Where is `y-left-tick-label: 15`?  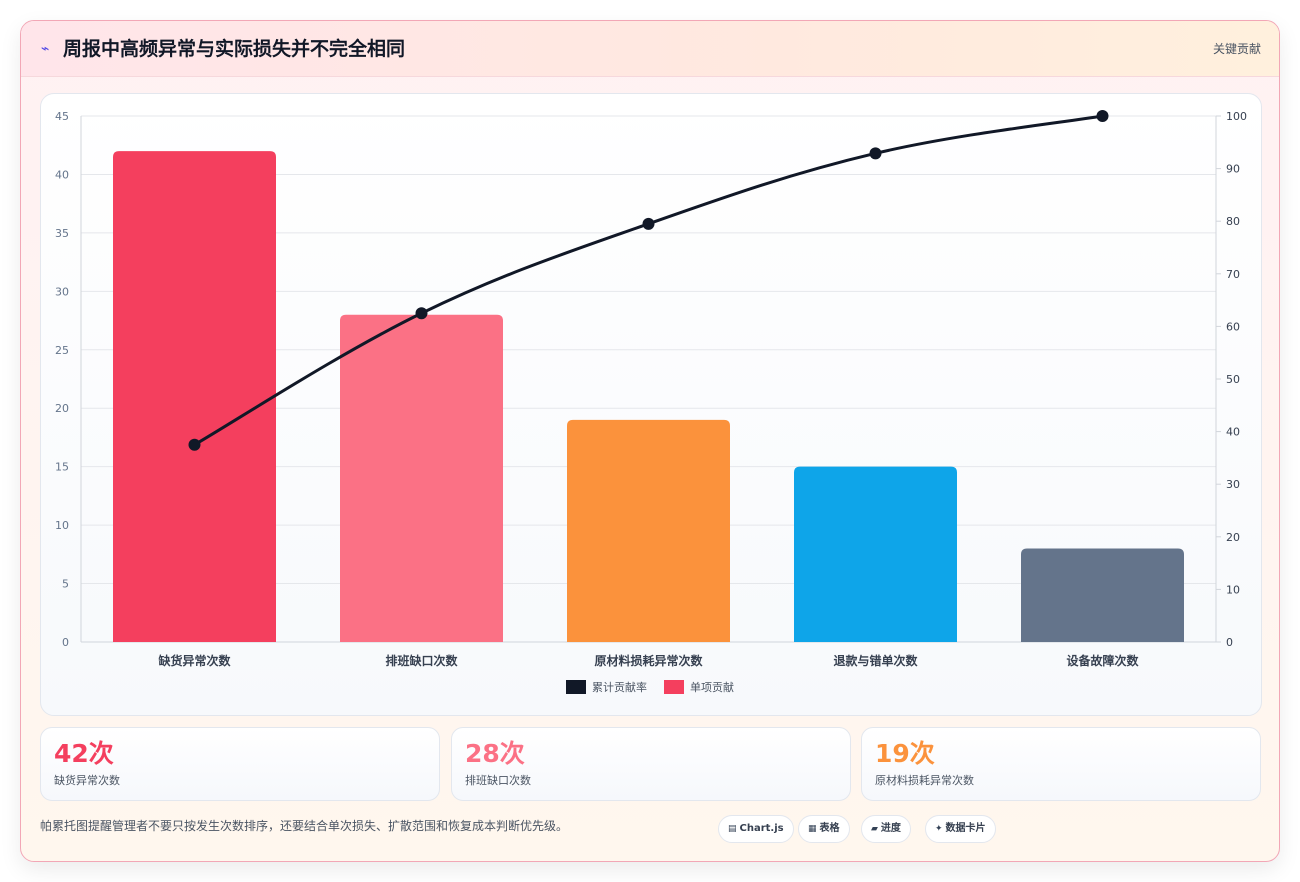
y-left-tick-label: 15 is located at coordinates (62, 467).